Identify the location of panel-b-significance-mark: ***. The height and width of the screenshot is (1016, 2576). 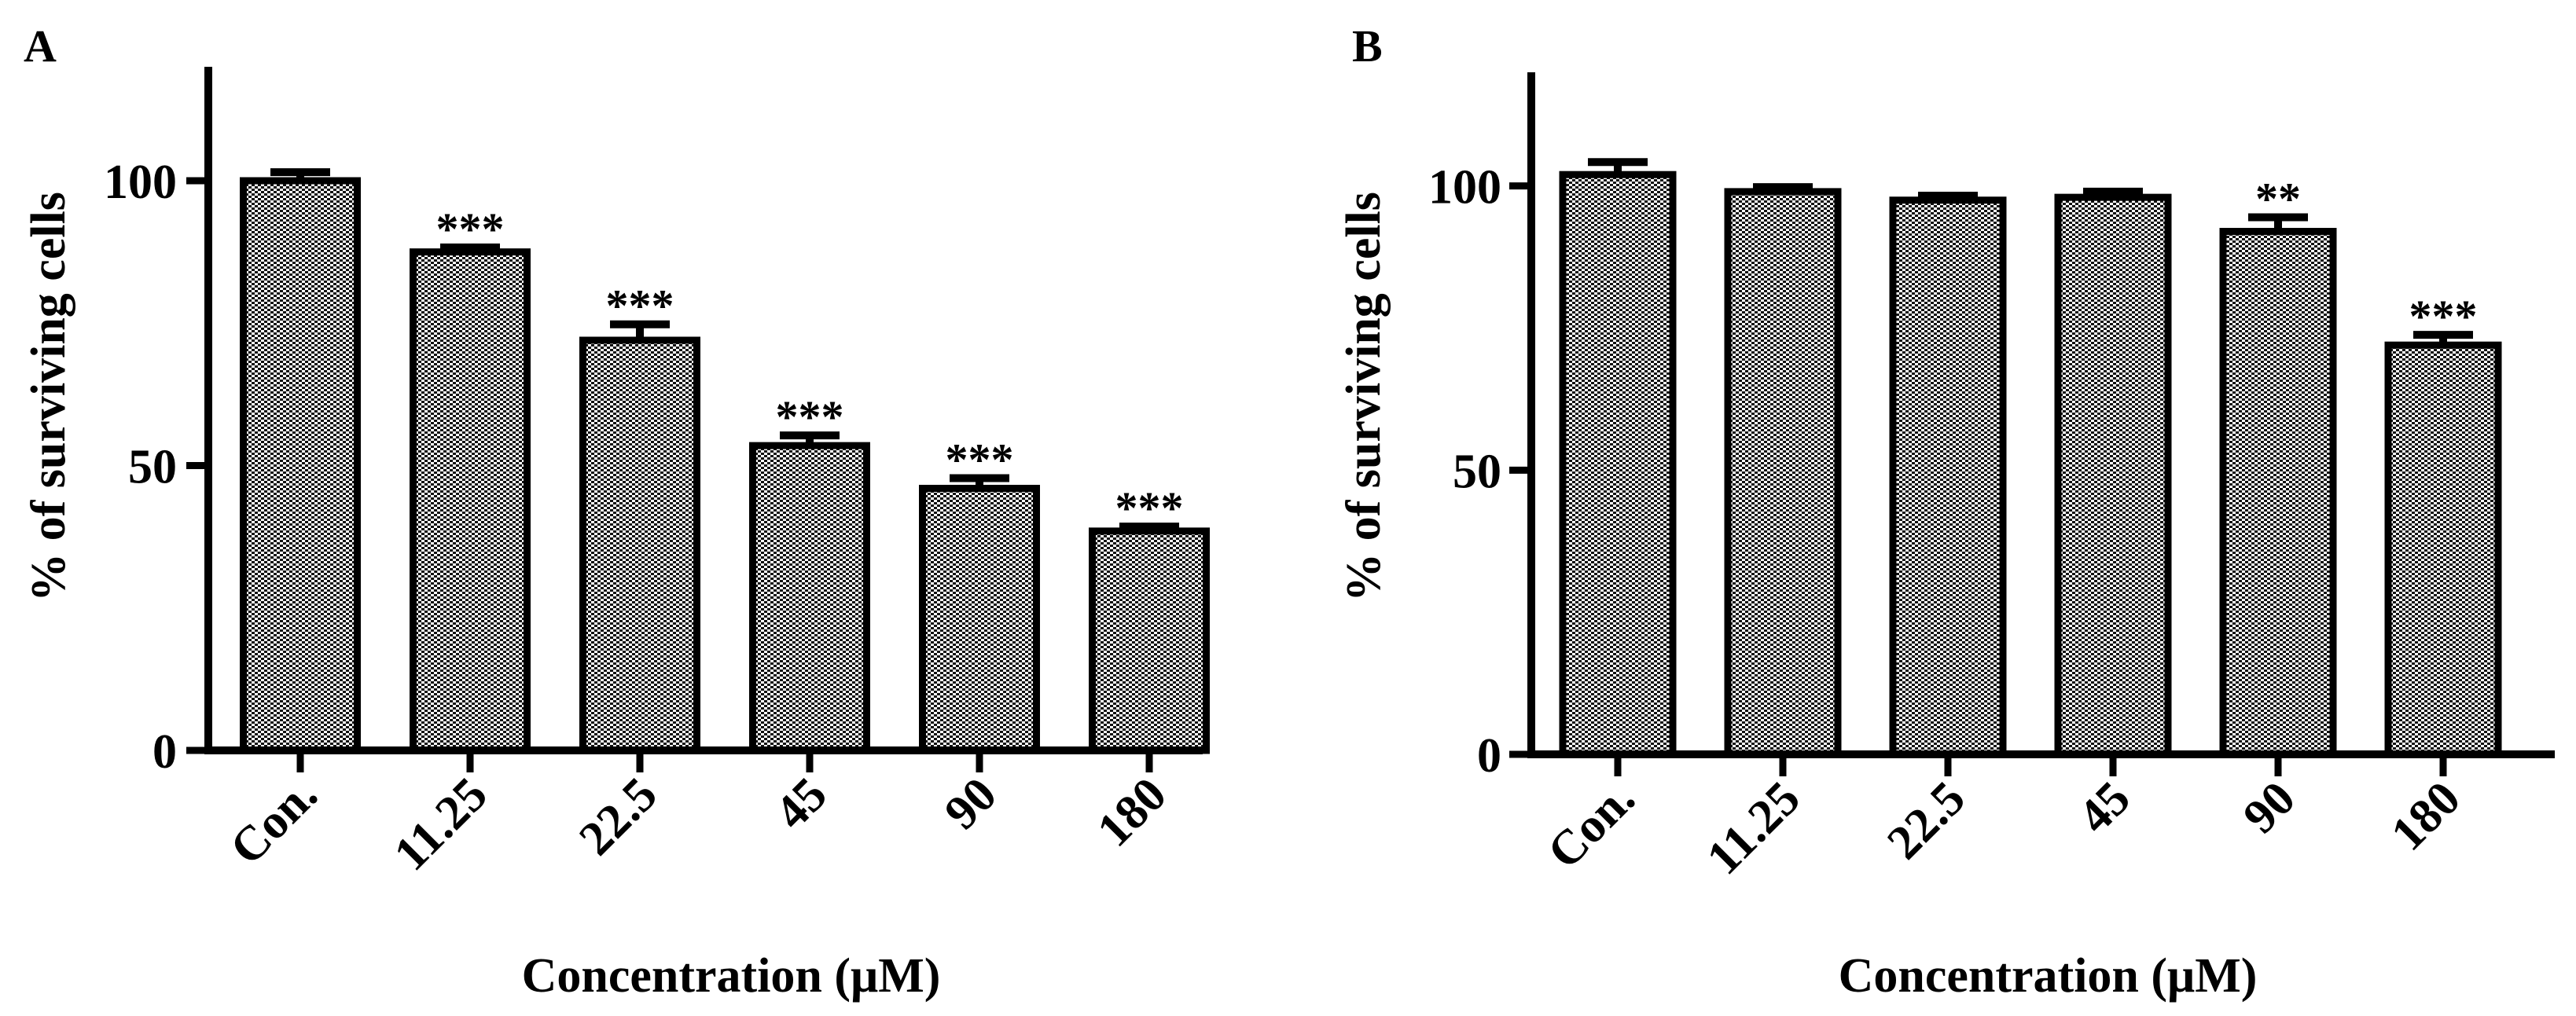
(2443, 316).